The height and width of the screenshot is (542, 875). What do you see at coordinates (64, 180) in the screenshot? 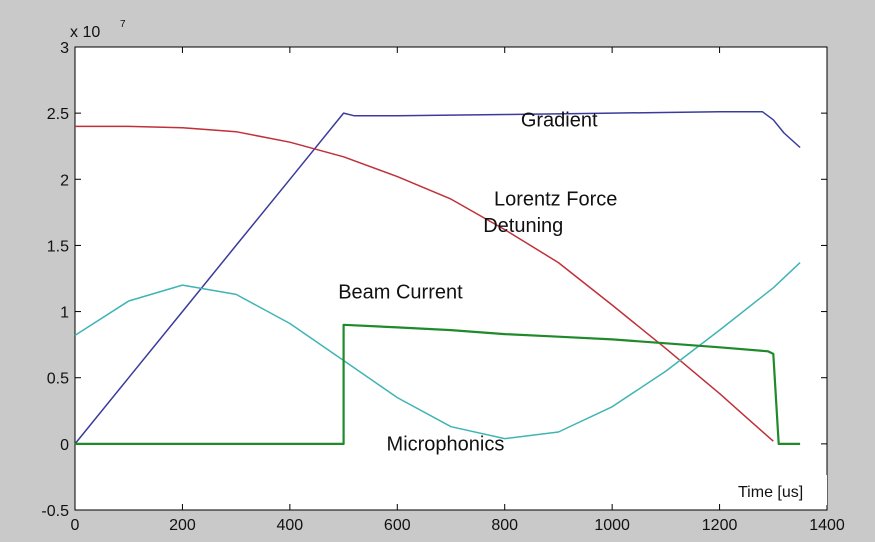
I see `y-tick-label: 2` at bounding box center [64, 180].